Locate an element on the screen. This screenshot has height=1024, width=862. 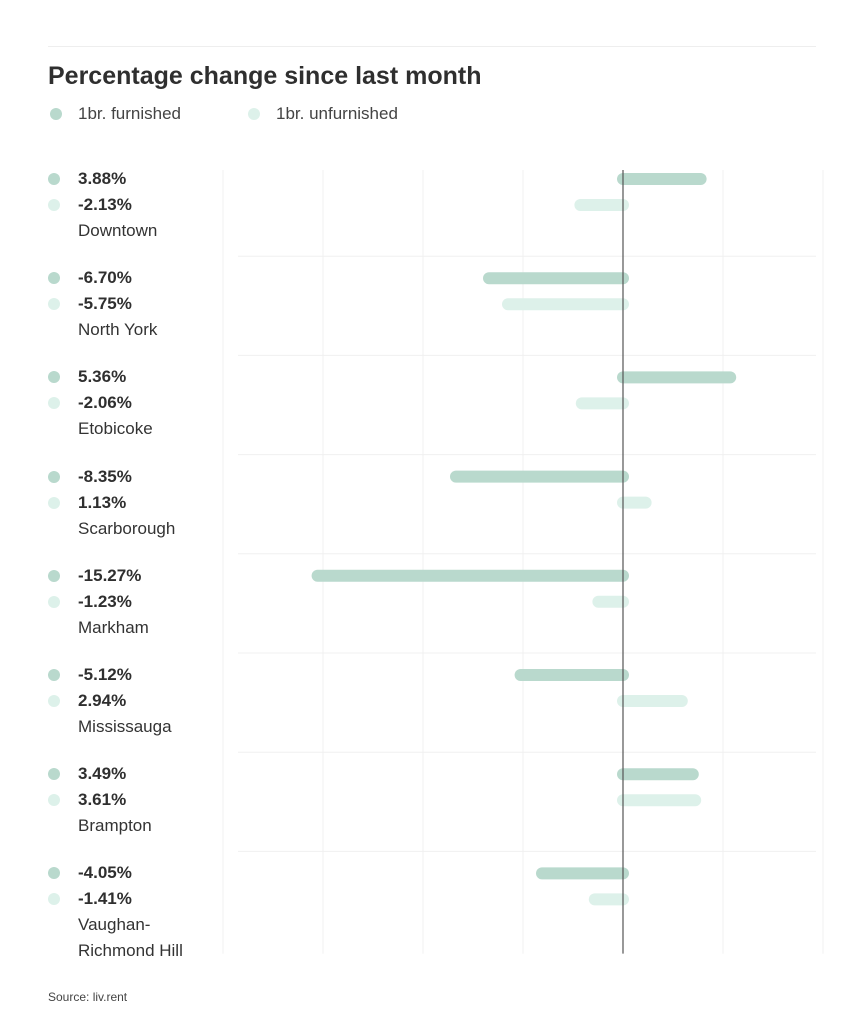
legend-item-unfurnished: 1br. unfurnished is located at coordinates (323, 114).